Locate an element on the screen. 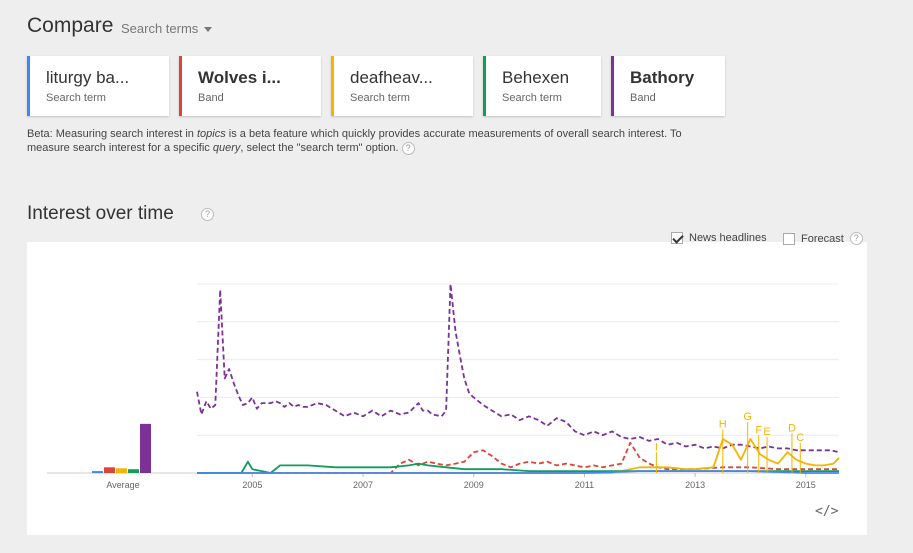 This screenshot has width=913, height=553. forecast-toggle: Forecast ? is located at coordinates (823, 238).